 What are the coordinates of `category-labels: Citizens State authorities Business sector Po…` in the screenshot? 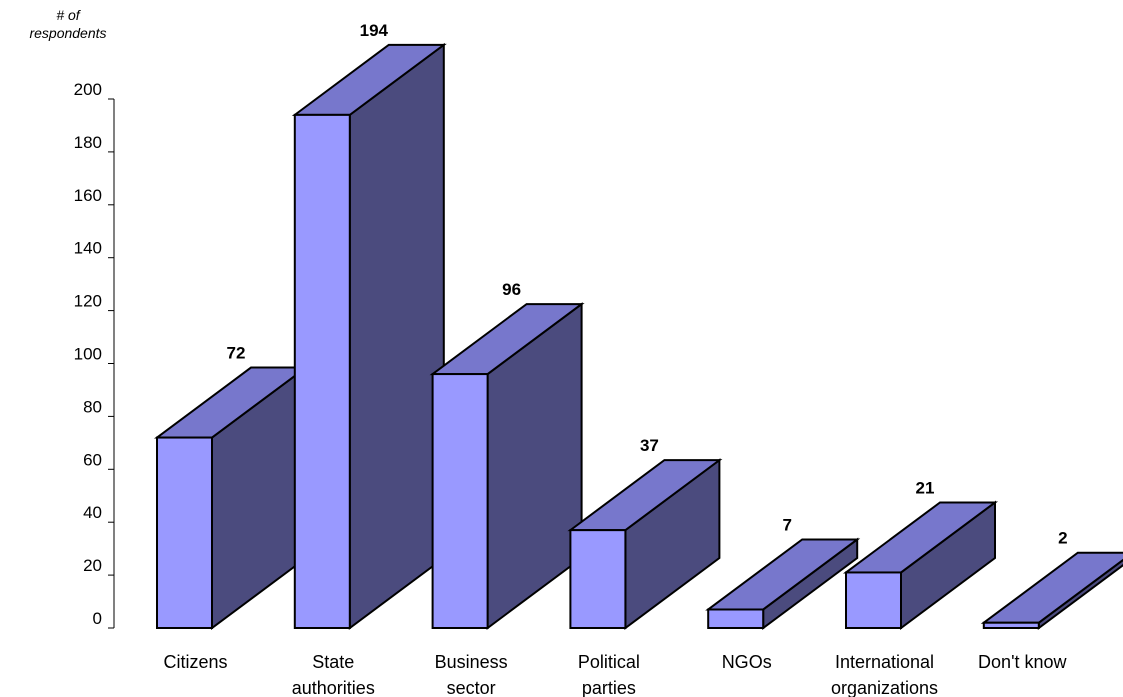 It's located at (615, 674).